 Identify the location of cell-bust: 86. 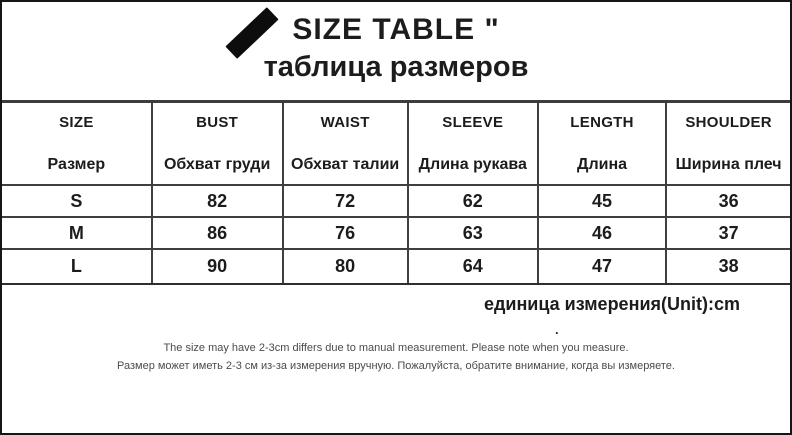
(217, 233).